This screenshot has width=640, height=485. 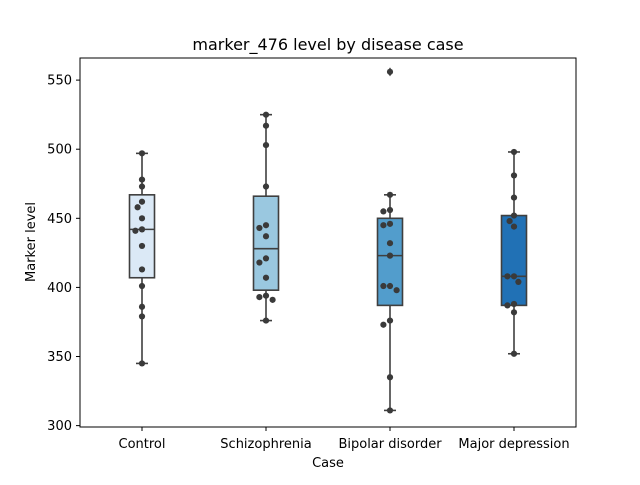 What do you see at coordinates (59, 426) in the screenshot?
I see `y-tick-label: 300` at bounding box center [59, 426].